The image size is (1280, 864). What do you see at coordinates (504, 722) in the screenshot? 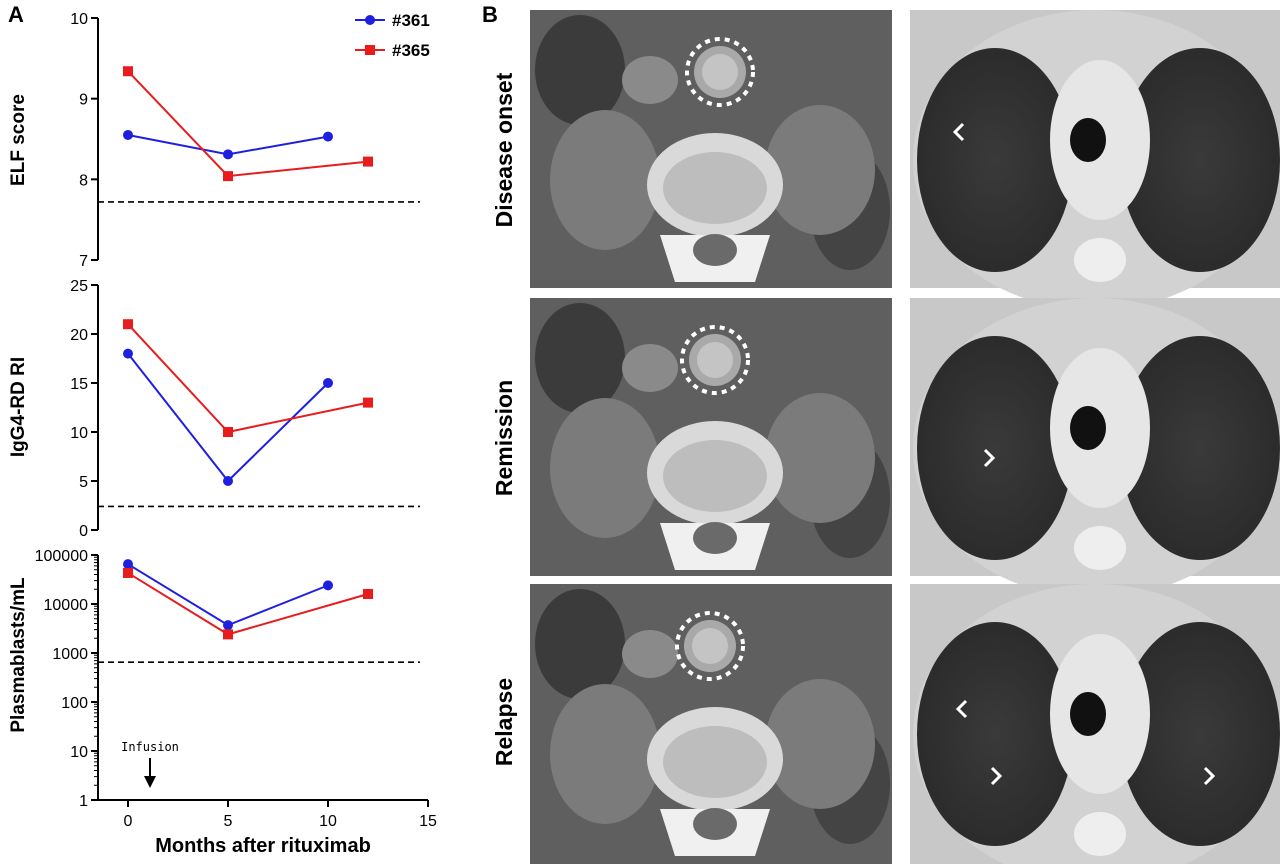
I see `row-label-relapse: Relapse` at bounding box center [504, 722].